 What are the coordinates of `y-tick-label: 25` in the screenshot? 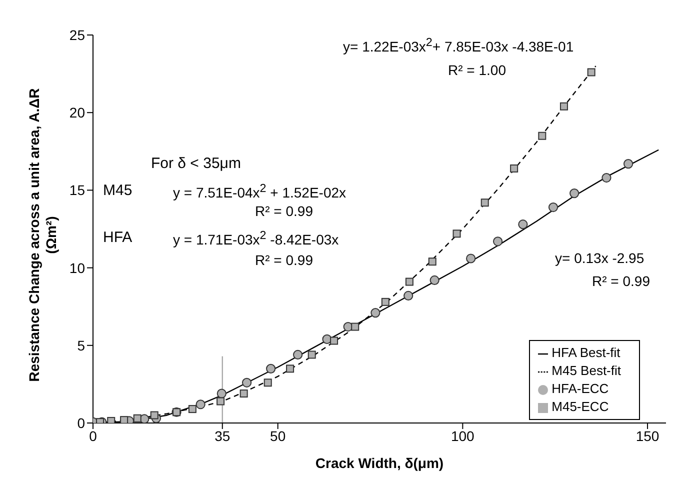 It's located at (77, 34).